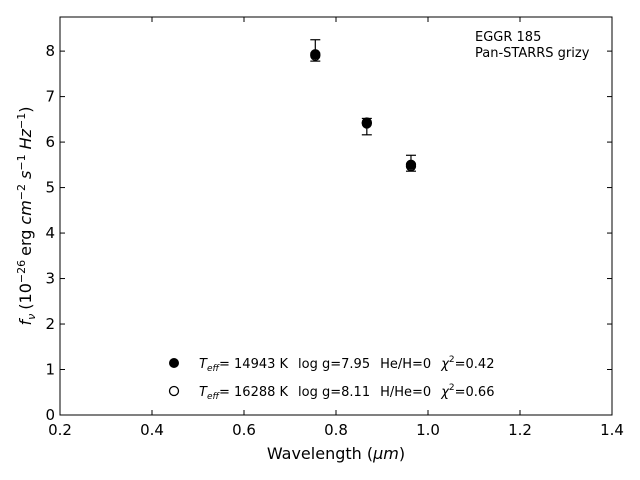 This screenshot has height=480, width=640. What do you see at coordinates (60, 430) in the screenshot?
I see `x-tick-label: 0.2` at bounding box center [60, 430].